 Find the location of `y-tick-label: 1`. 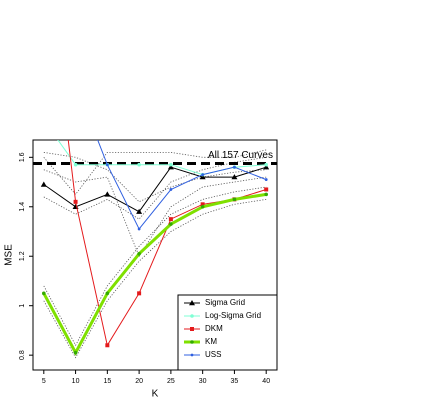

y-tick-label: 1 is located at coordinates (22, 306).